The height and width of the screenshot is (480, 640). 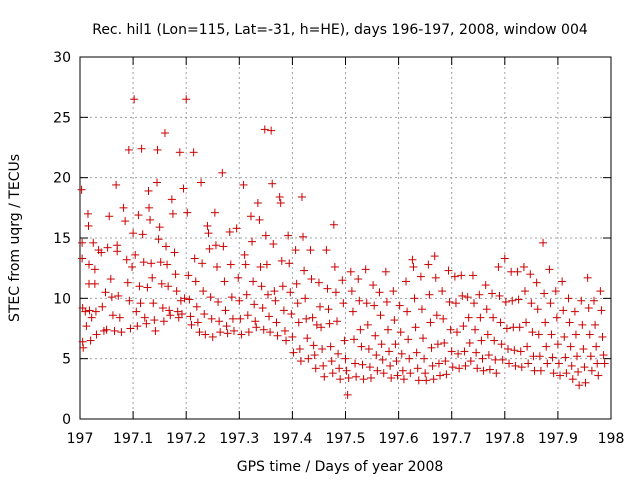 What do you see at coordinates (292, 439) in the screenshot?
I see `x-tick-label: 197.4` at bounding box center [292, 439].